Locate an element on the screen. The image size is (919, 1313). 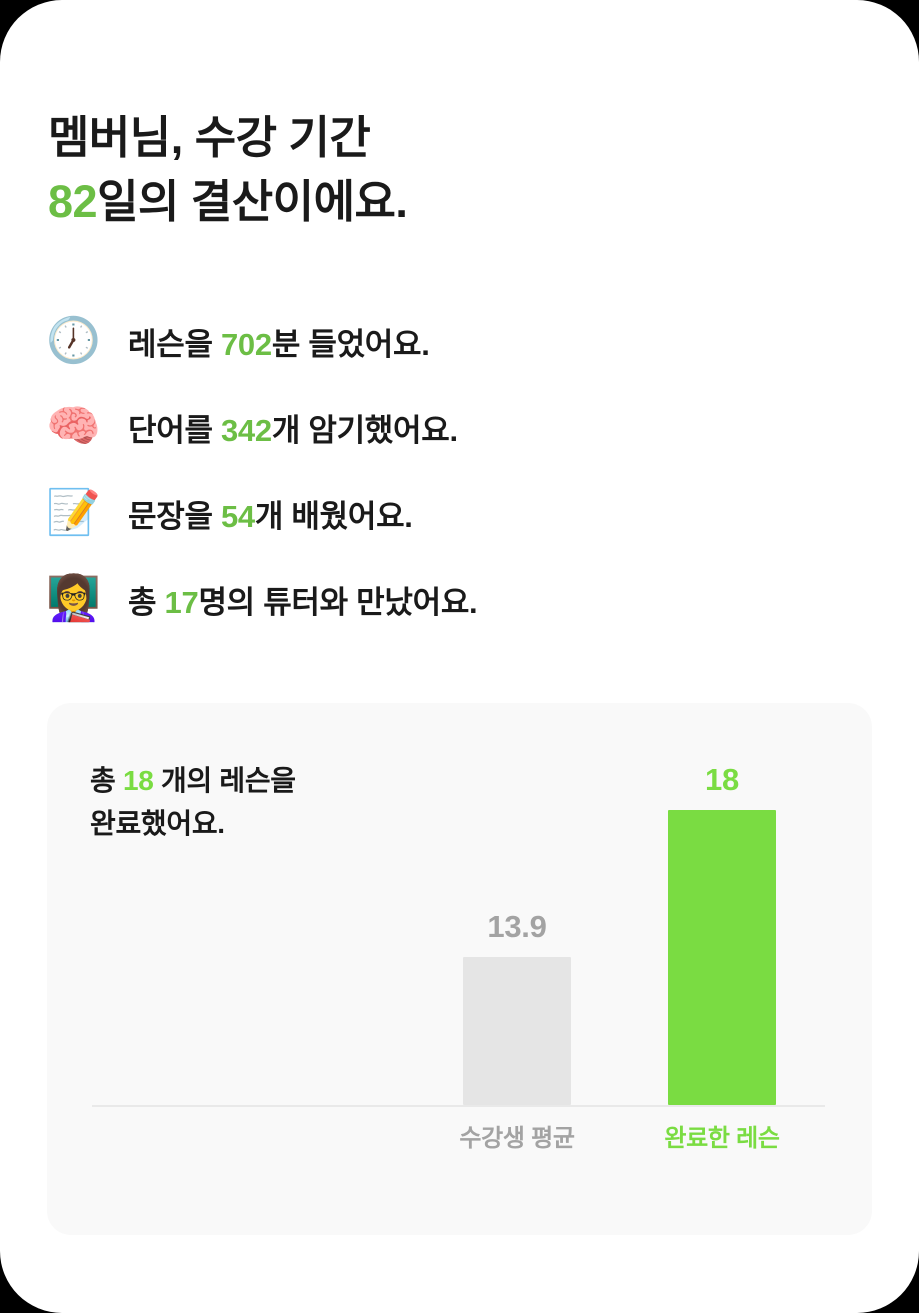
stat-prefix: 단어를 is located at coordinates (174, 430).